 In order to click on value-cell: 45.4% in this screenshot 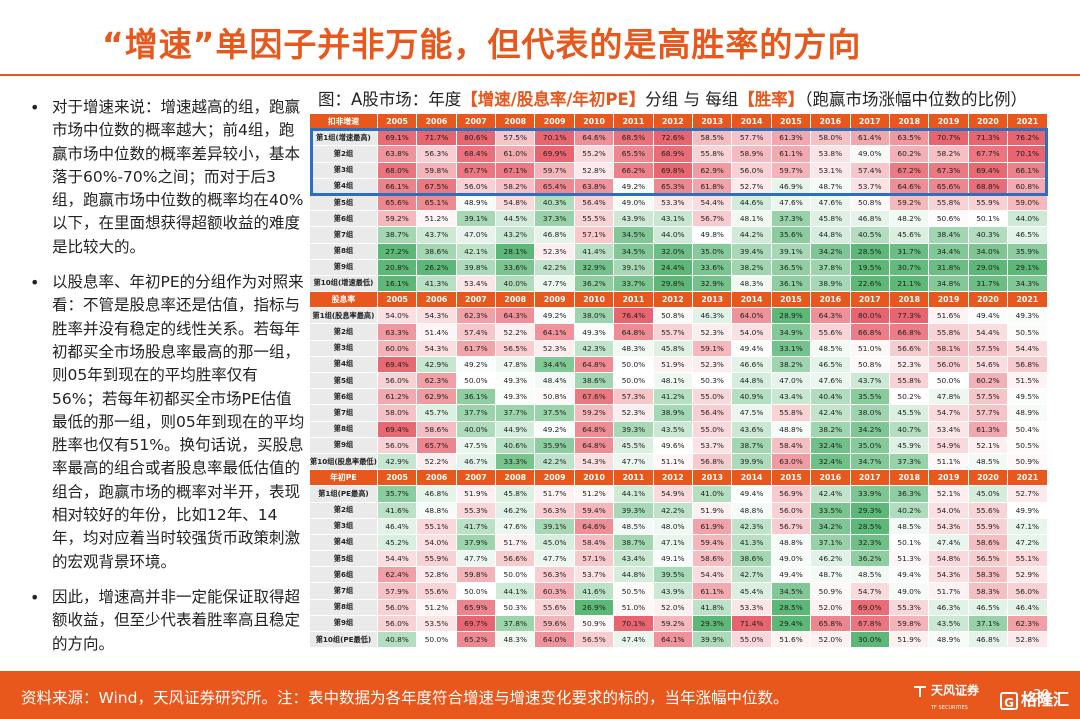, I will do `click(751, 591)`.